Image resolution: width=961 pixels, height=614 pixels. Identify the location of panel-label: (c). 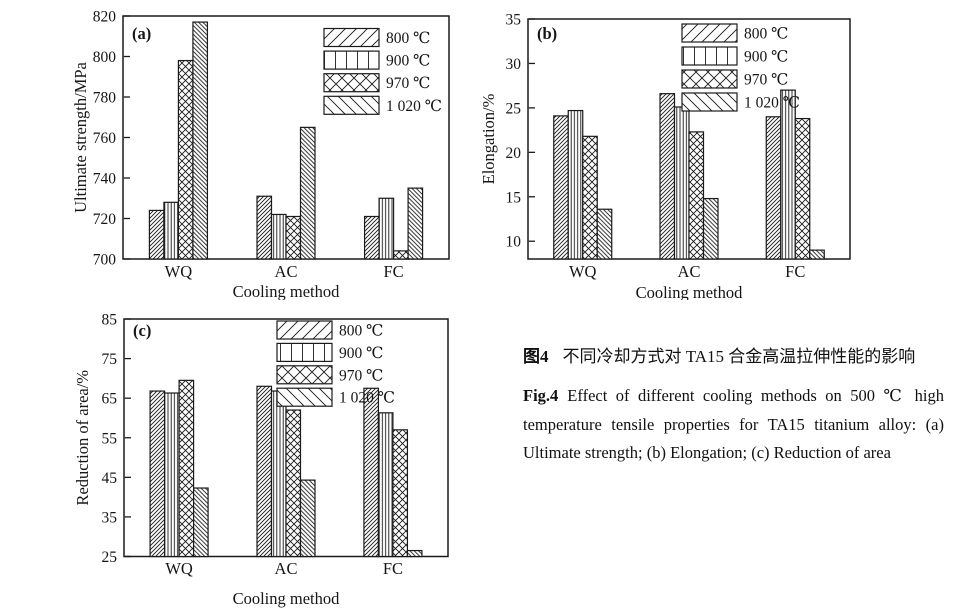
(142, 330).